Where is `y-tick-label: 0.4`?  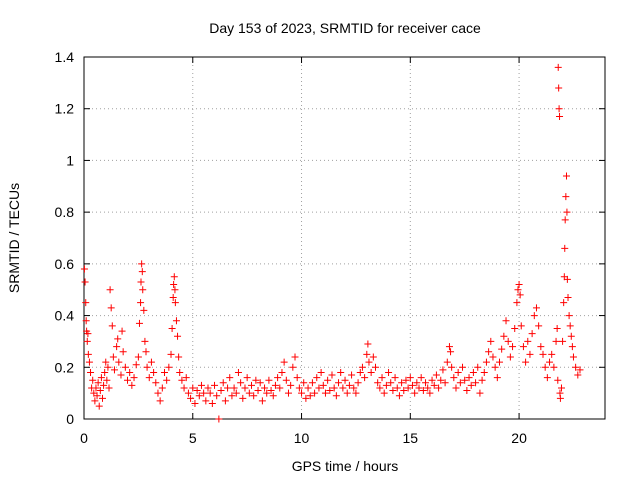
y-tick-label: 0.4 is located at coordinates (65, 316).